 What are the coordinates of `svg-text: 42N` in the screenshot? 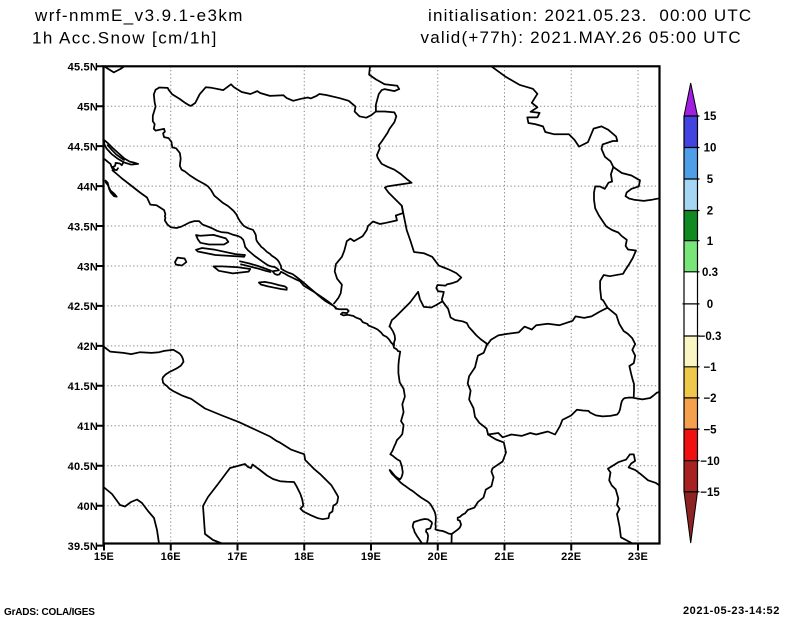 It's located at (87, 347).